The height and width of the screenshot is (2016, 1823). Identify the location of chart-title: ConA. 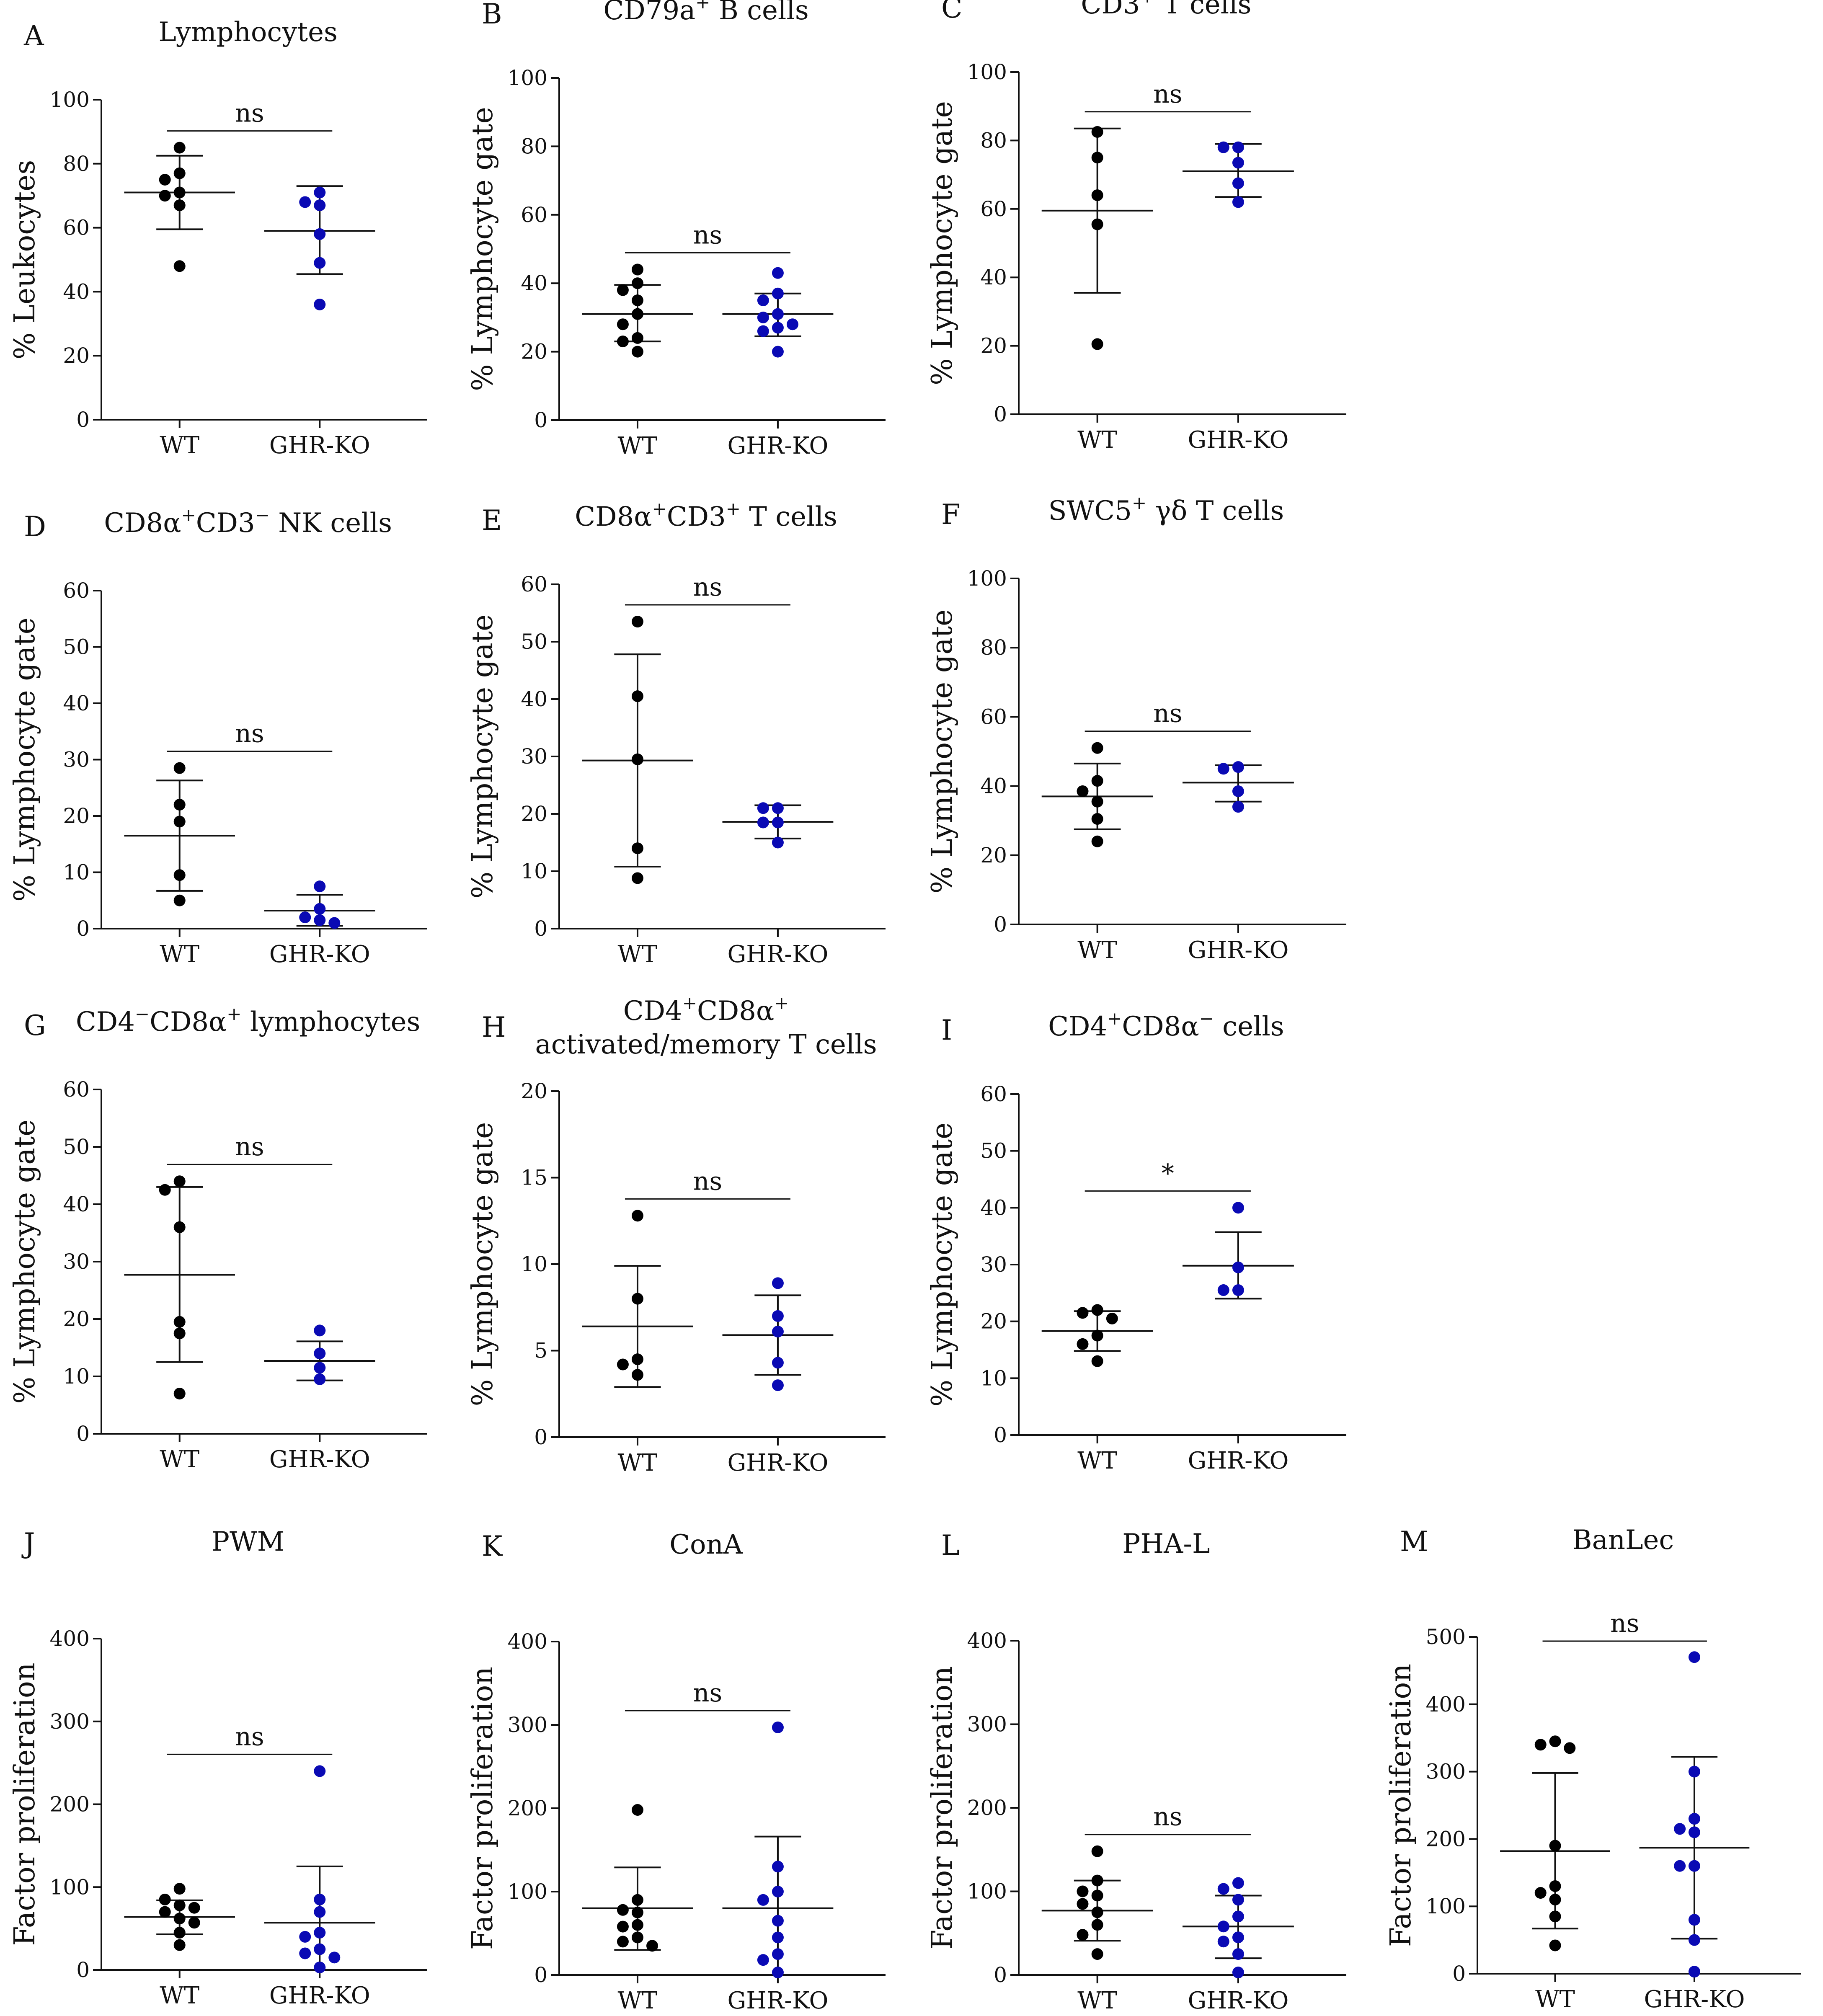
(706, 1544).